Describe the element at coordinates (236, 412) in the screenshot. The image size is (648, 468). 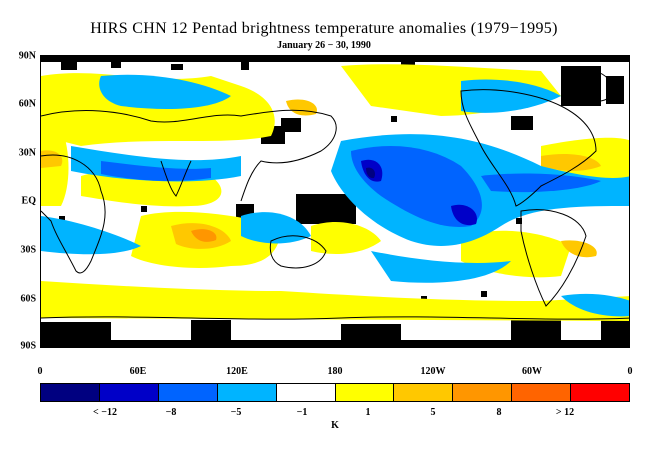
I see `colorbar-label-3: −5` at that location.